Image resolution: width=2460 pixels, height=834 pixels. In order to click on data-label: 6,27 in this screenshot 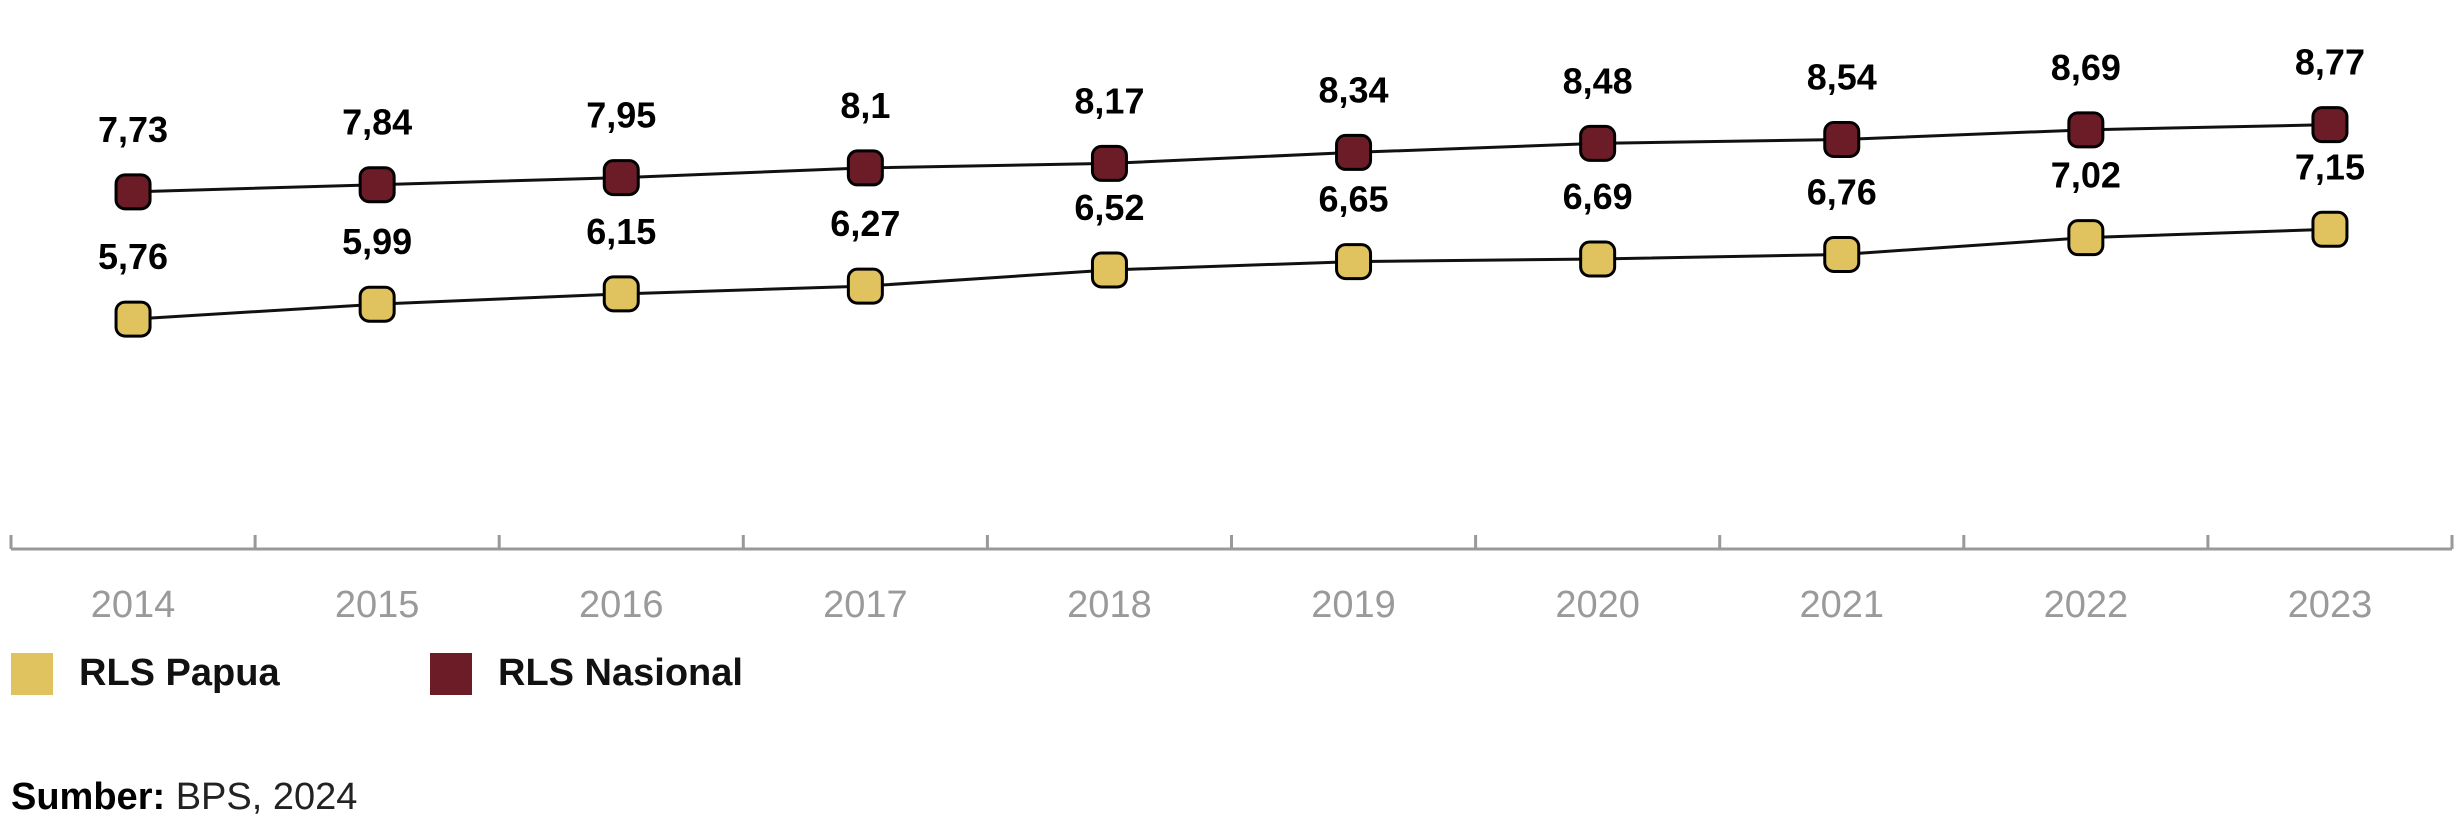, I will do `click(865, 223)`.